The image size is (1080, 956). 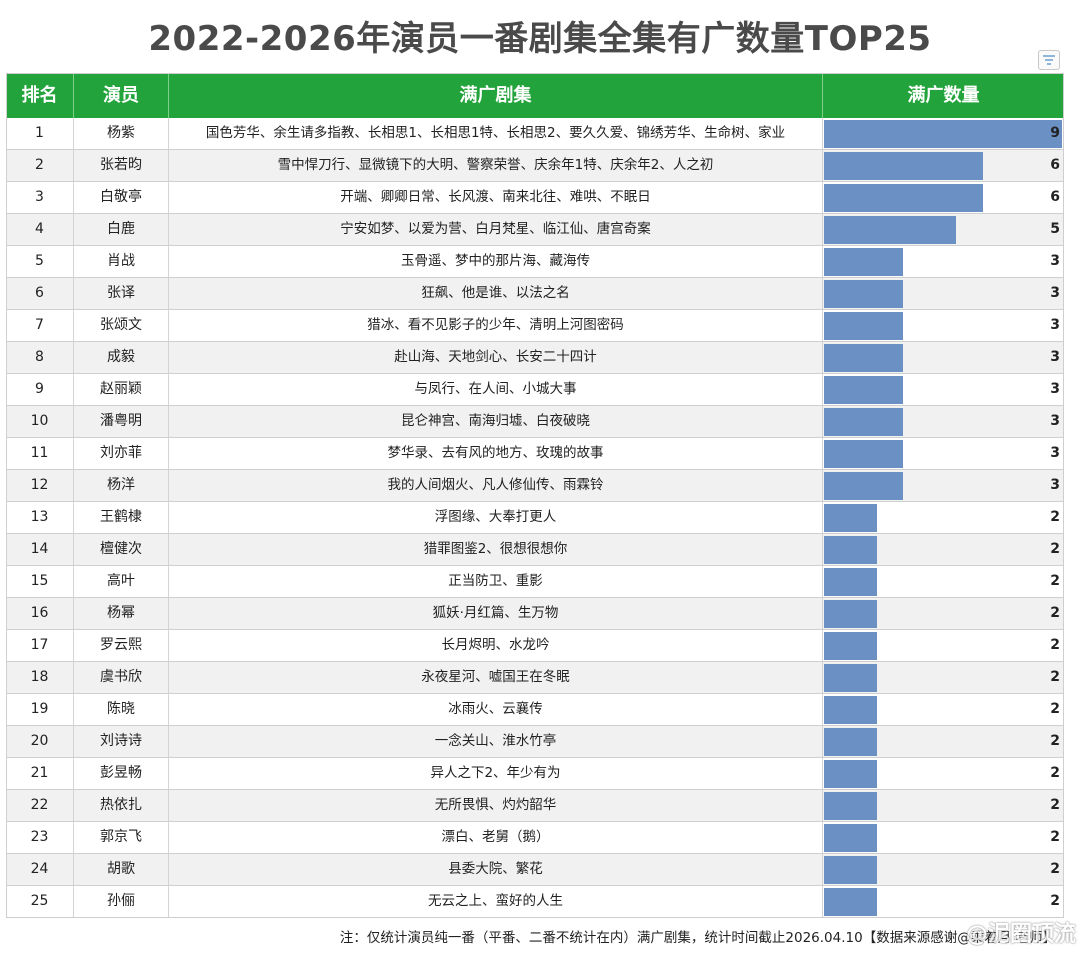 I want to click on actor-cell: 刘诗诗, so click(x=121, y=741).